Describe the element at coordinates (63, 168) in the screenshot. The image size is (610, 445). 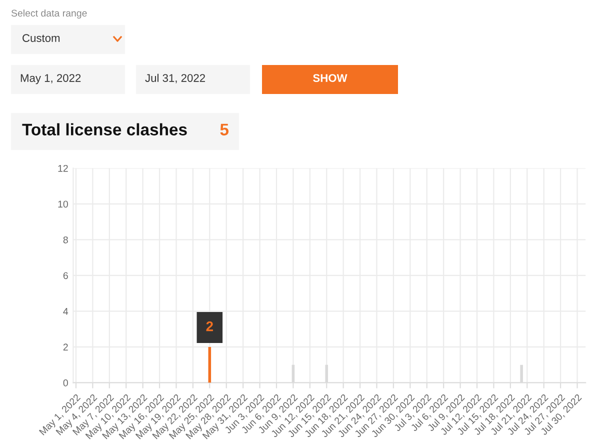
I see `y-tick-label: 12` at that location.